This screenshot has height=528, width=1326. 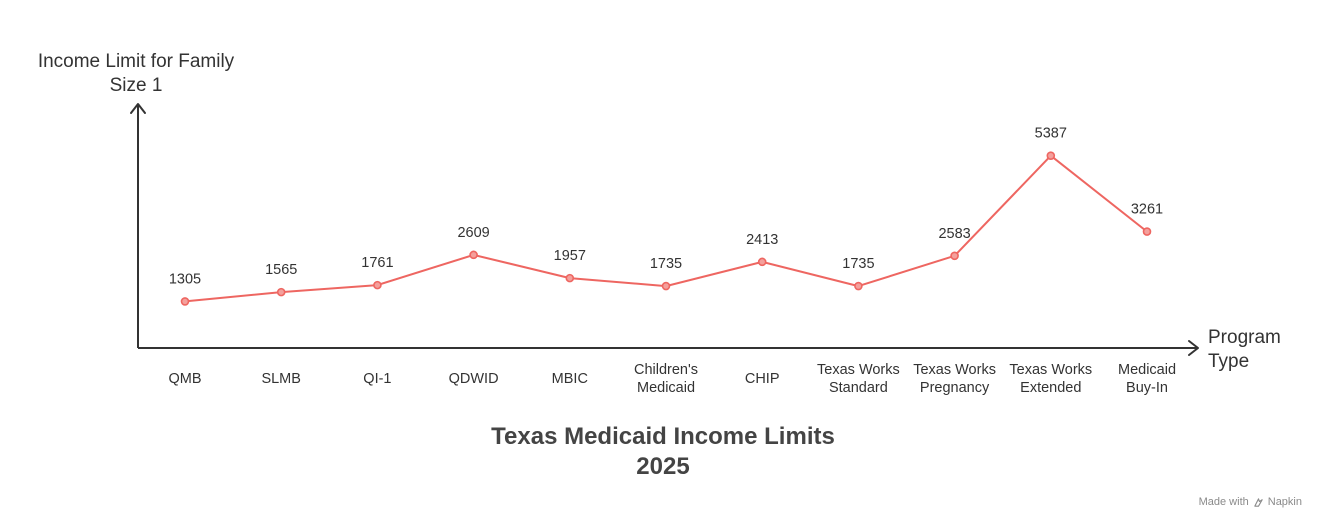 What do you see at coordinates (1258, 502) in the screenshot?
I see `napkin-logo-icon` at bounding box center [1258, 502].